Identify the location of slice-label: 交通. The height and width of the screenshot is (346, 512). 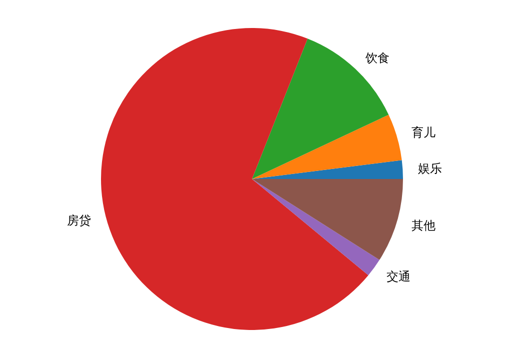
(398, 277).